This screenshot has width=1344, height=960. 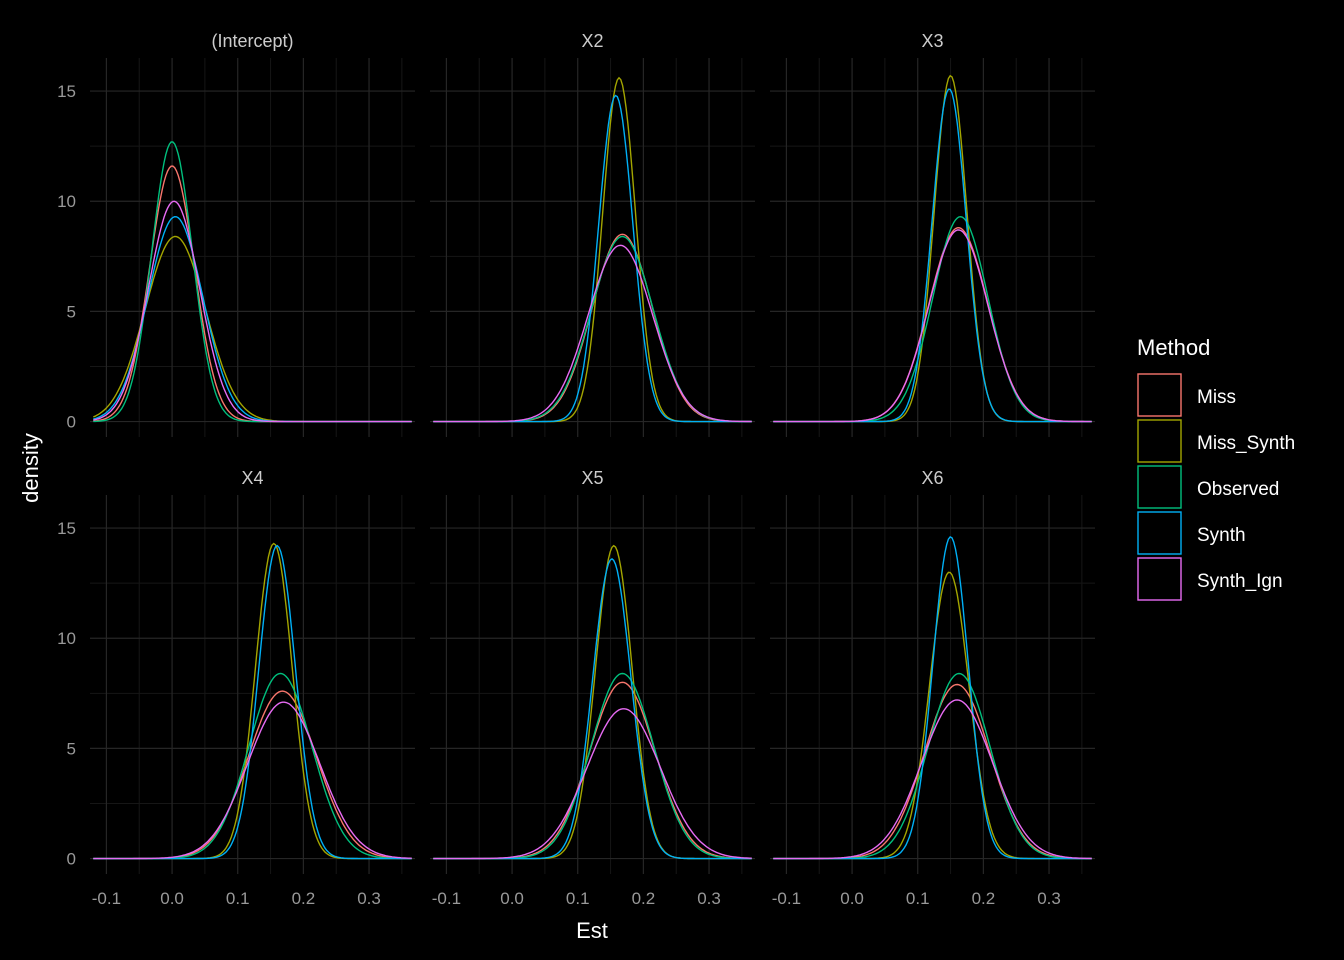 I want to click on legend-key-synth-ign, so click(x=1159, y=579).